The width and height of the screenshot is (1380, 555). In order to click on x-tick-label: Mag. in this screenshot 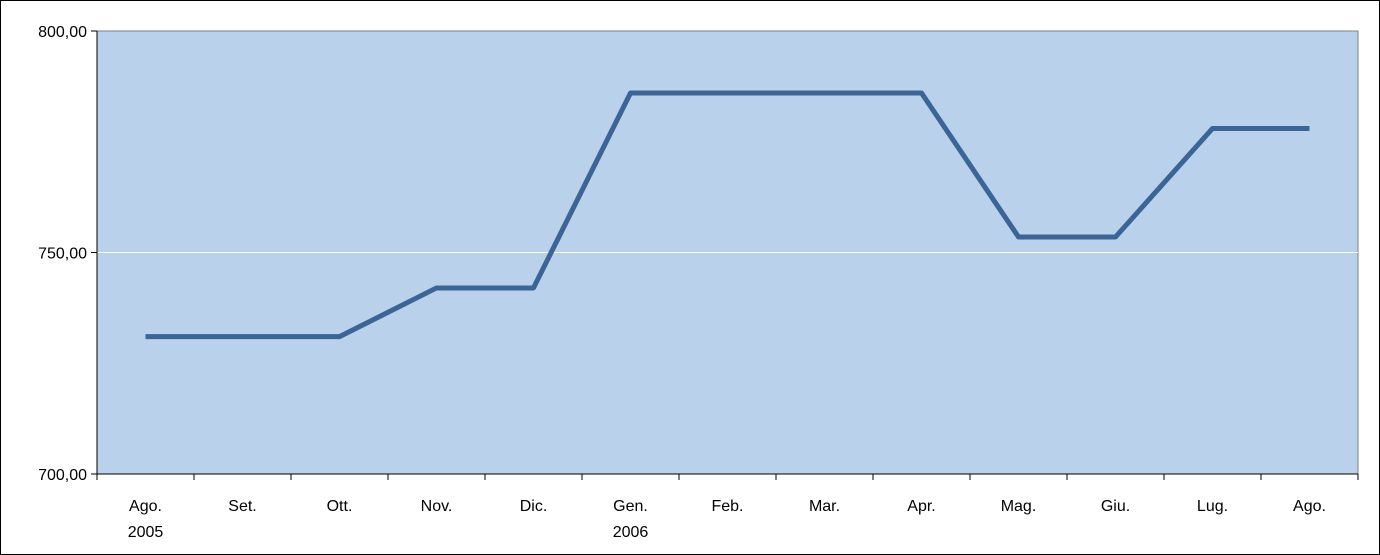, I will do `click(1019, 506)`.